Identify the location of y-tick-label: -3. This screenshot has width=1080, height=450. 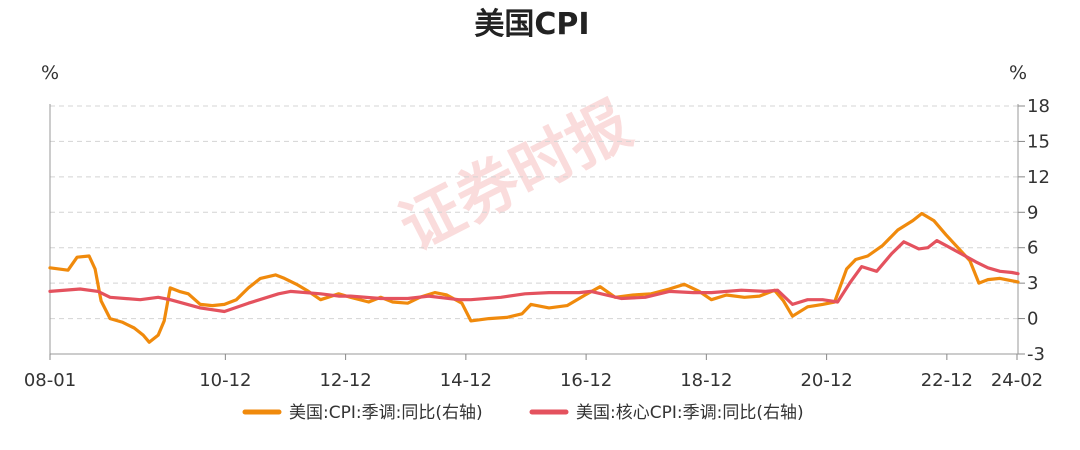
(1036, 354).